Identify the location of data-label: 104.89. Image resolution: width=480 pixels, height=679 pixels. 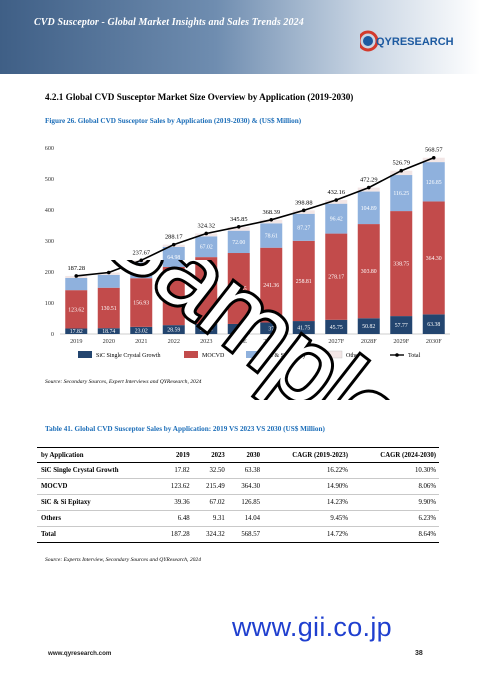
(369, 209).